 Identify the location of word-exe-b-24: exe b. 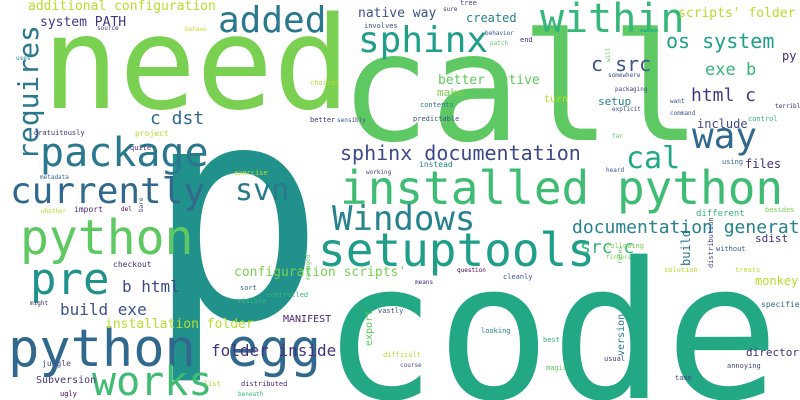
(730, 70).